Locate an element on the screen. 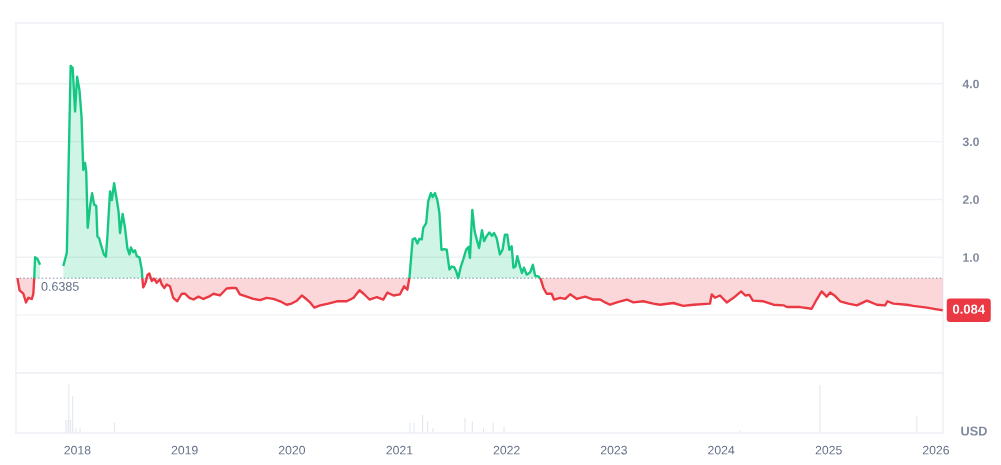 This screenshot has width=1001, height=465. x-tick-label: 2022 is located at coordinates (506, 450).